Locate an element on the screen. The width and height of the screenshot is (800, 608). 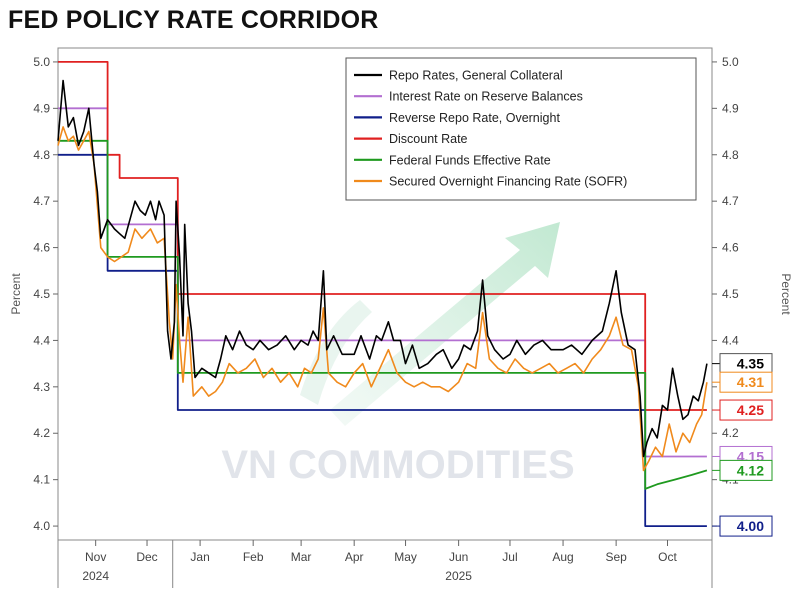
end-label-value: 4.12 is located at coordinates (750, 470).